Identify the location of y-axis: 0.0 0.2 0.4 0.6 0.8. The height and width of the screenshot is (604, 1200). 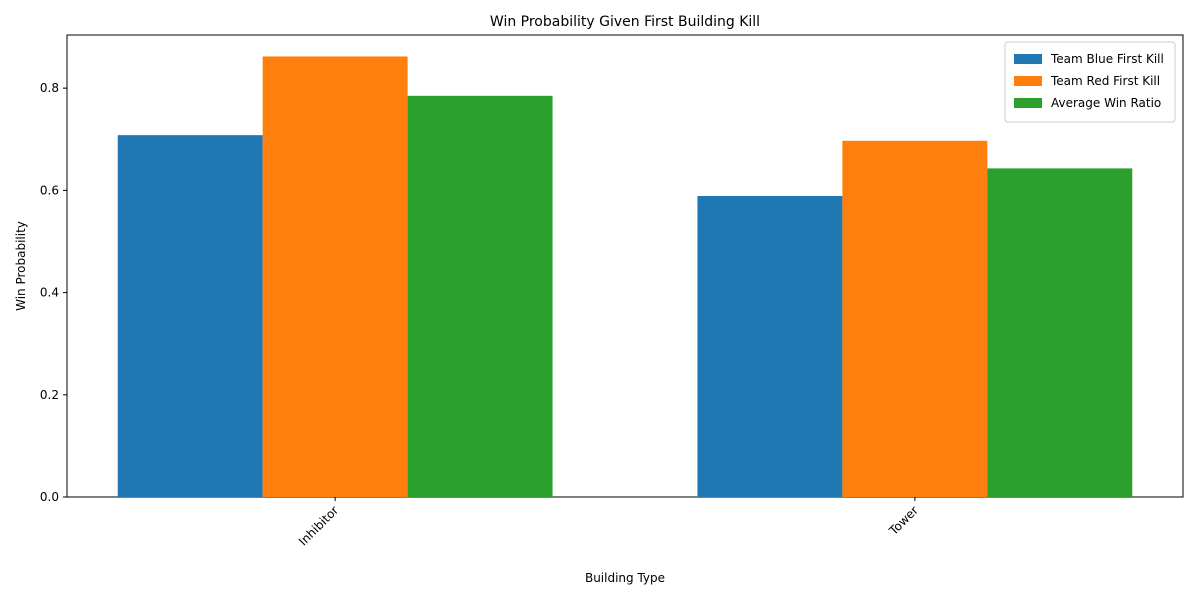
(53, 292).